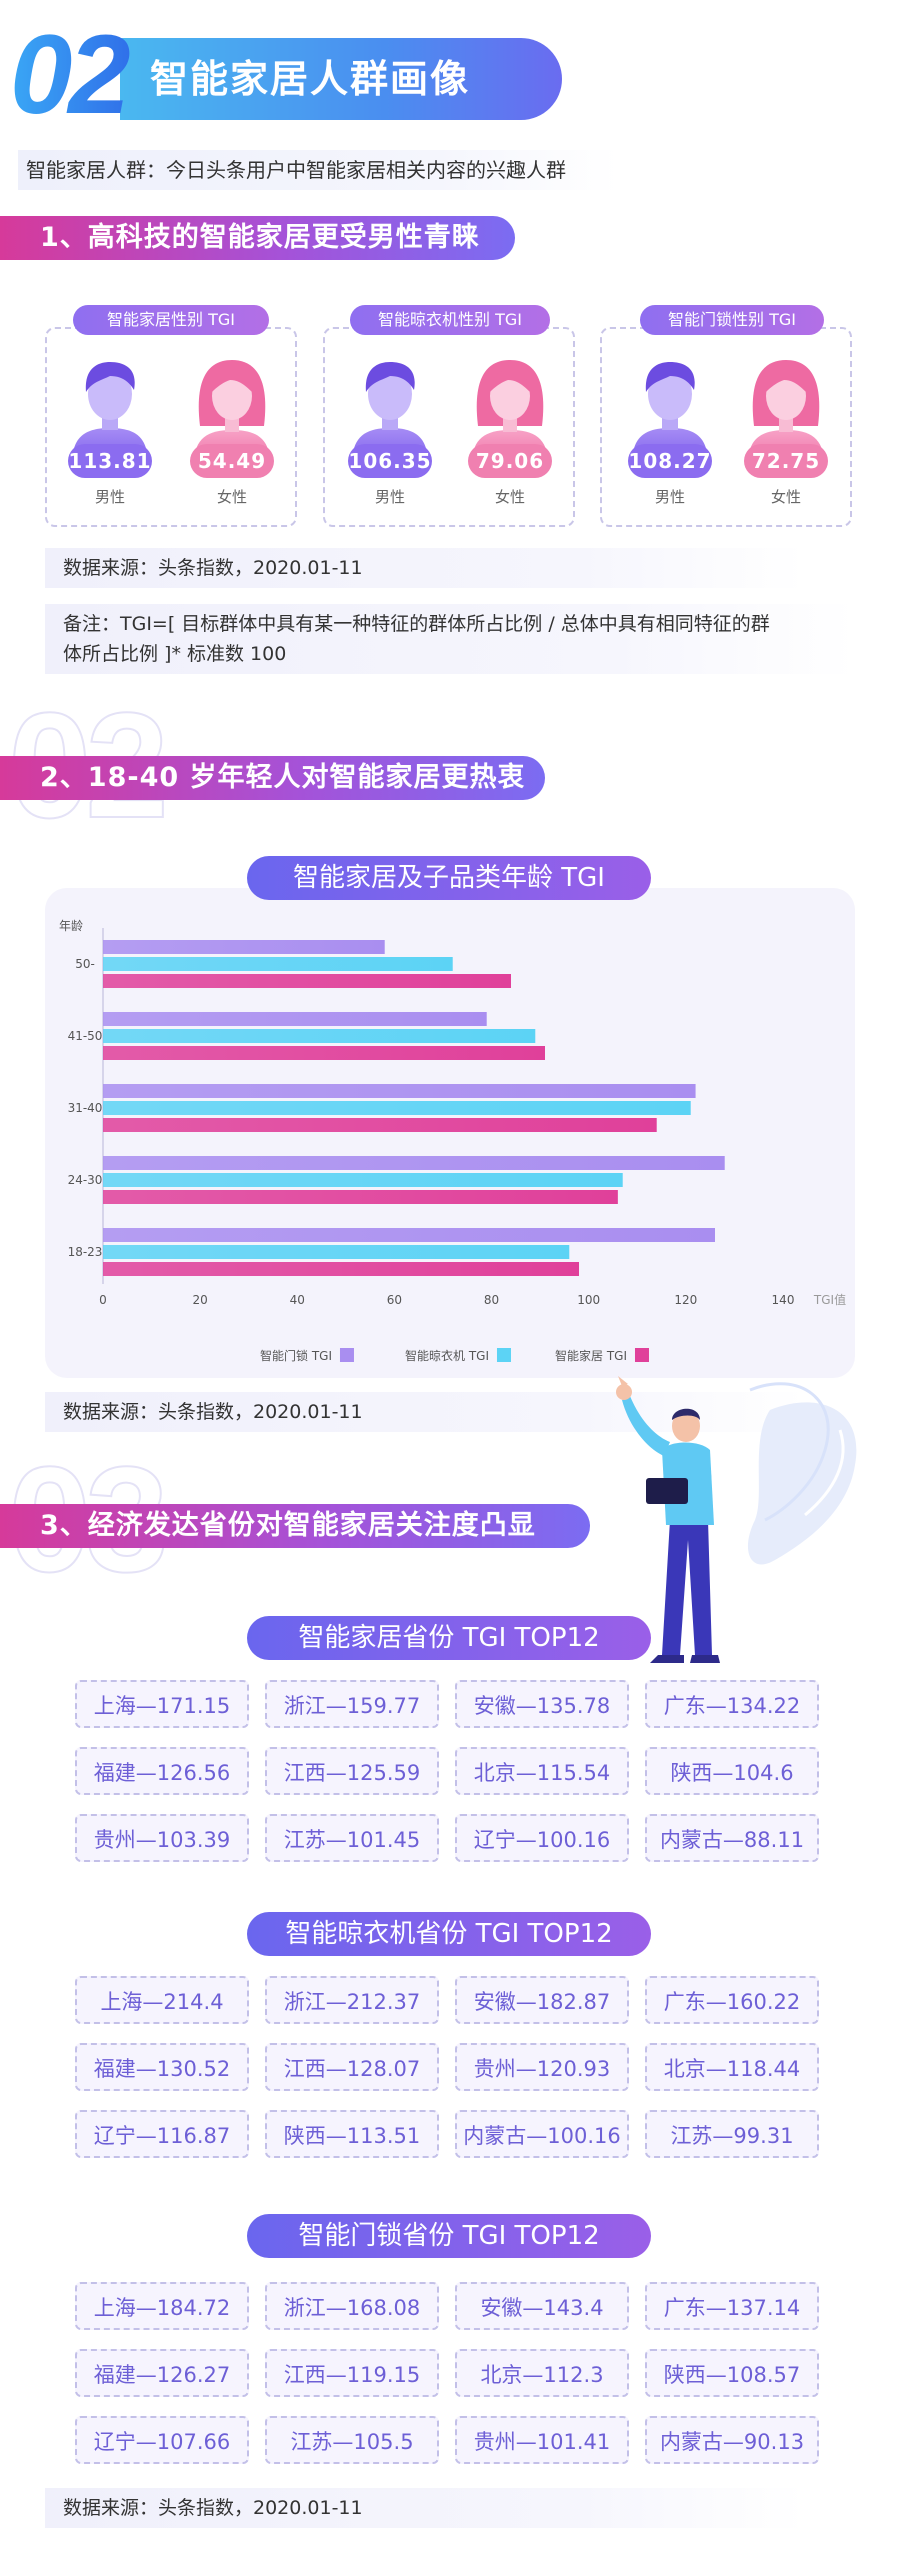  Describe the element at coordinates (75, 75) in the screenshot. I see `header-number: 02` at that location.